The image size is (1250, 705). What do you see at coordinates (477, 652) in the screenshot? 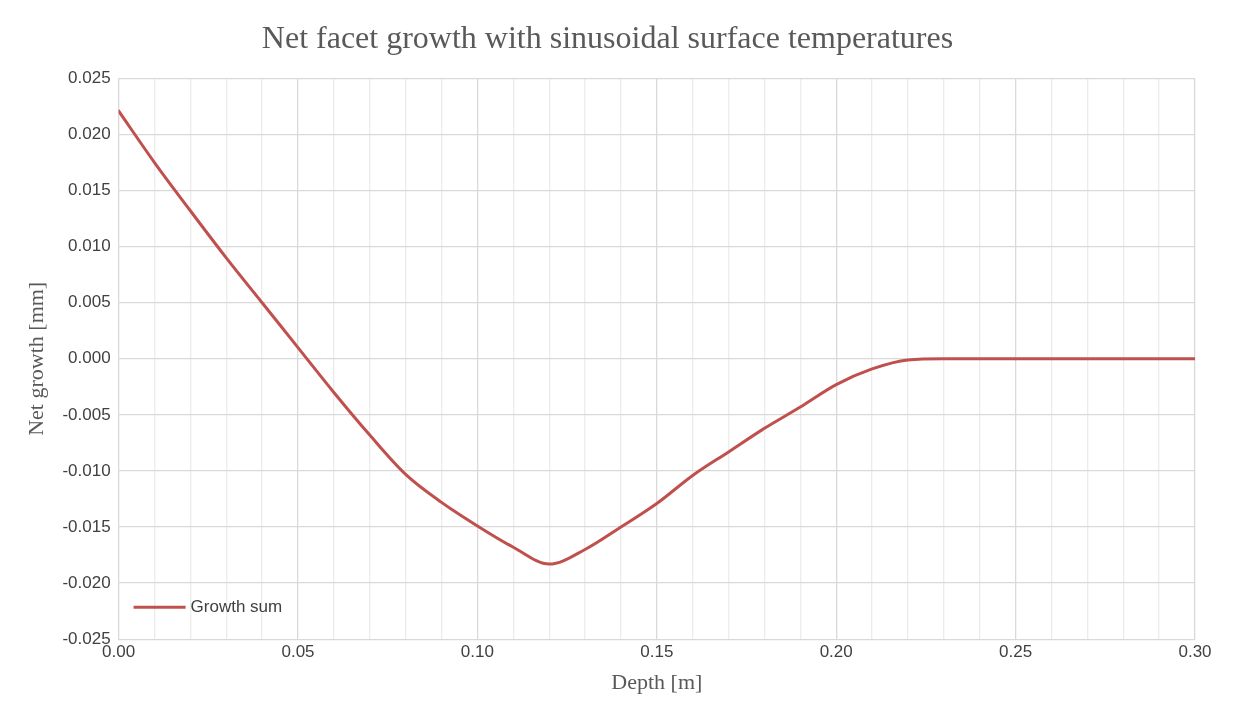
I see `x-tick-label: 0.10` at bounding box center [477, 652].